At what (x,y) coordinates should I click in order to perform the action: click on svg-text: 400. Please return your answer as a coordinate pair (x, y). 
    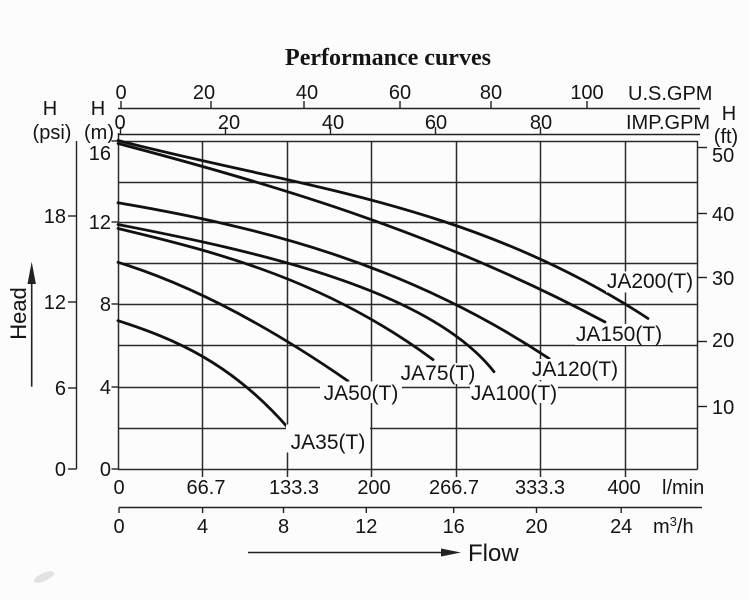
    Looking at the image, I should click on (623, 488).